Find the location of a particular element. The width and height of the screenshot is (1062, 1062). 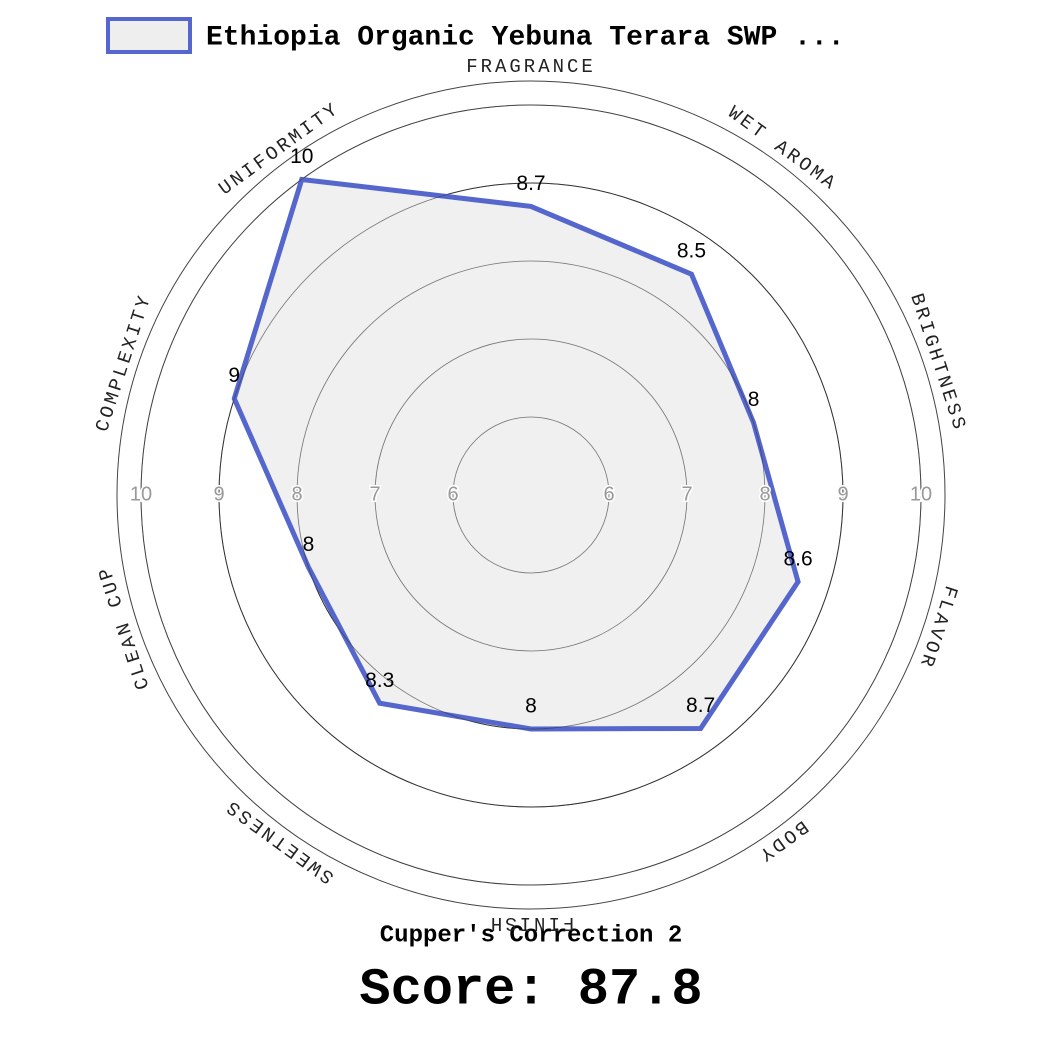

data-label: 8.3 is located at coordinates (379, 680).